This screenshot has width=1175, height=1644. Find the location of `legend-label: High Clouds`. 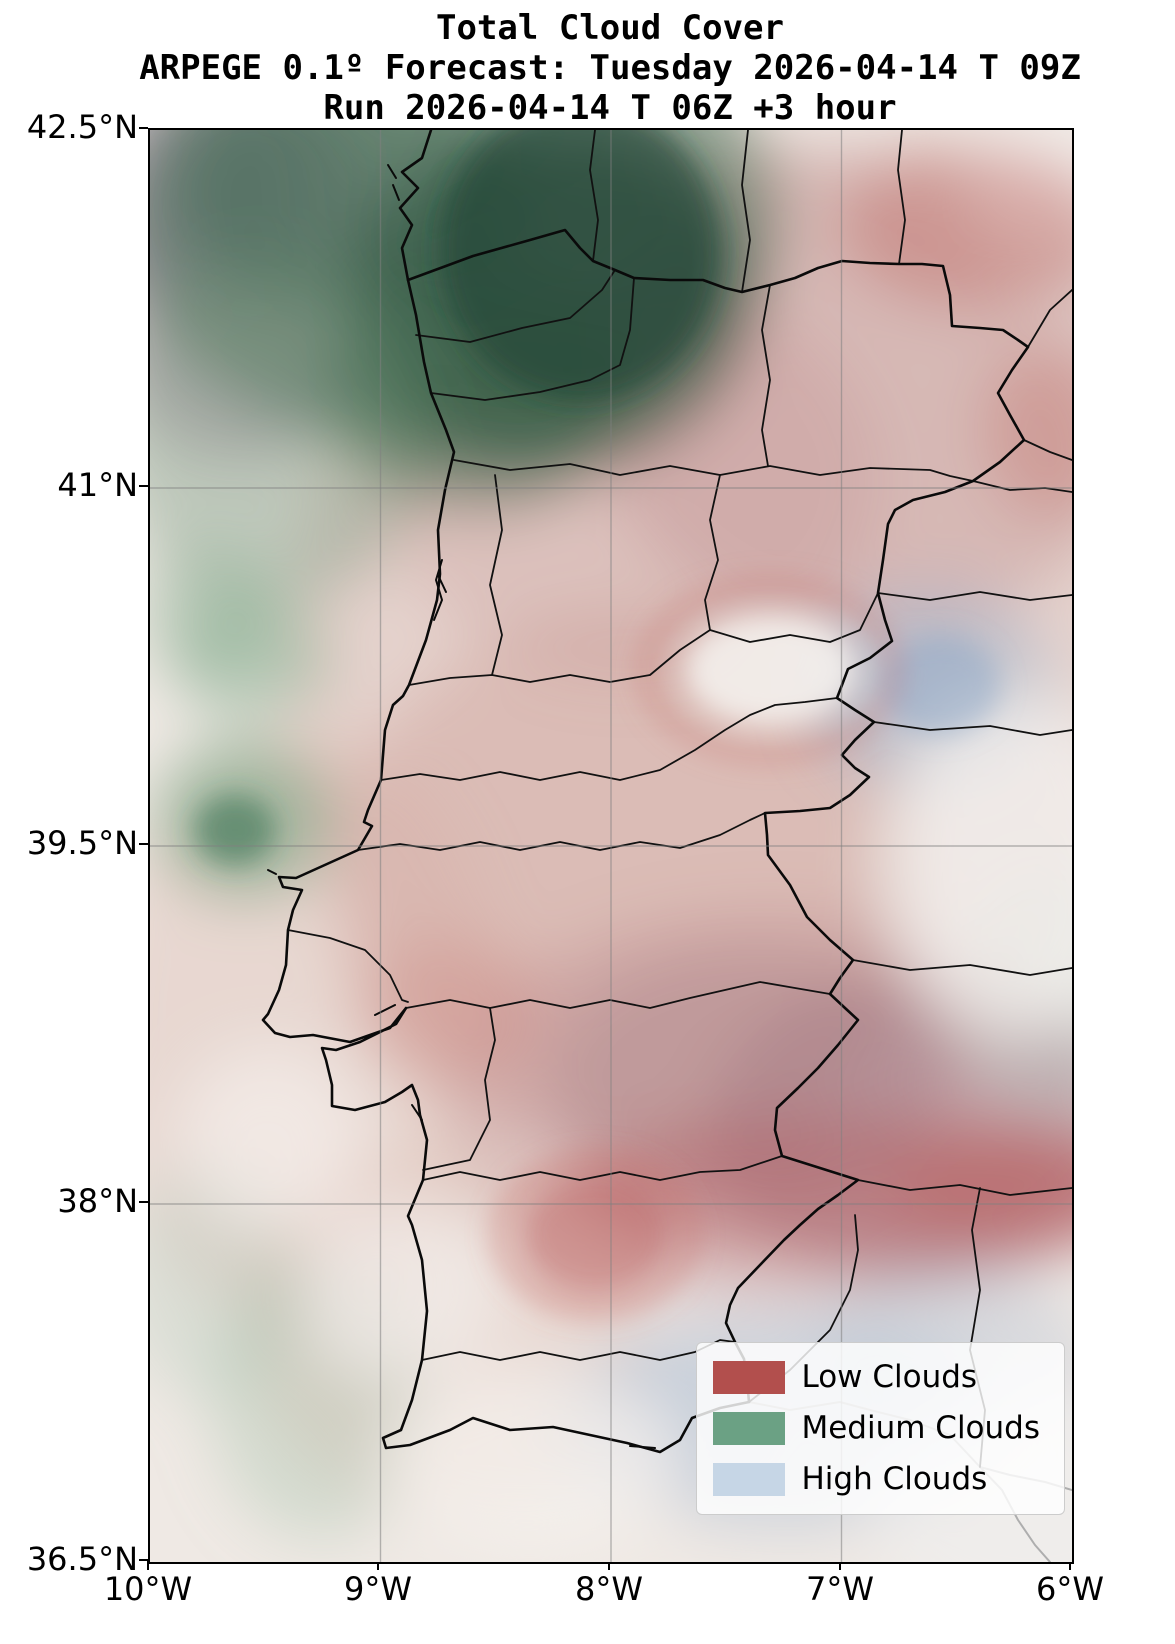

legend-label: High Clouds is located at coordinates (894, 1479).